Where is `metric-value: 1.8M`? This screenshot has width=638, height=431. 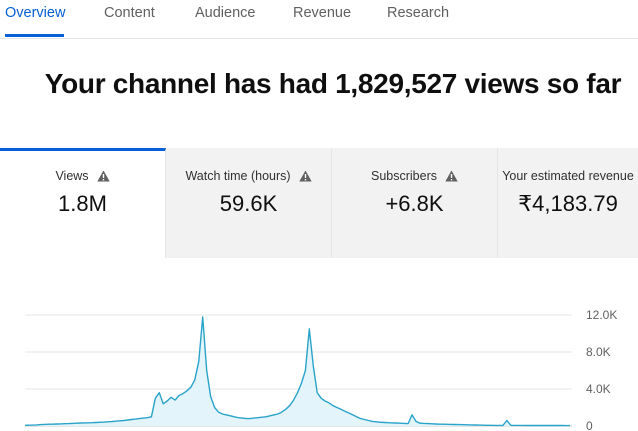 metric-value: 1.8M is located at coordinates (82, 203).